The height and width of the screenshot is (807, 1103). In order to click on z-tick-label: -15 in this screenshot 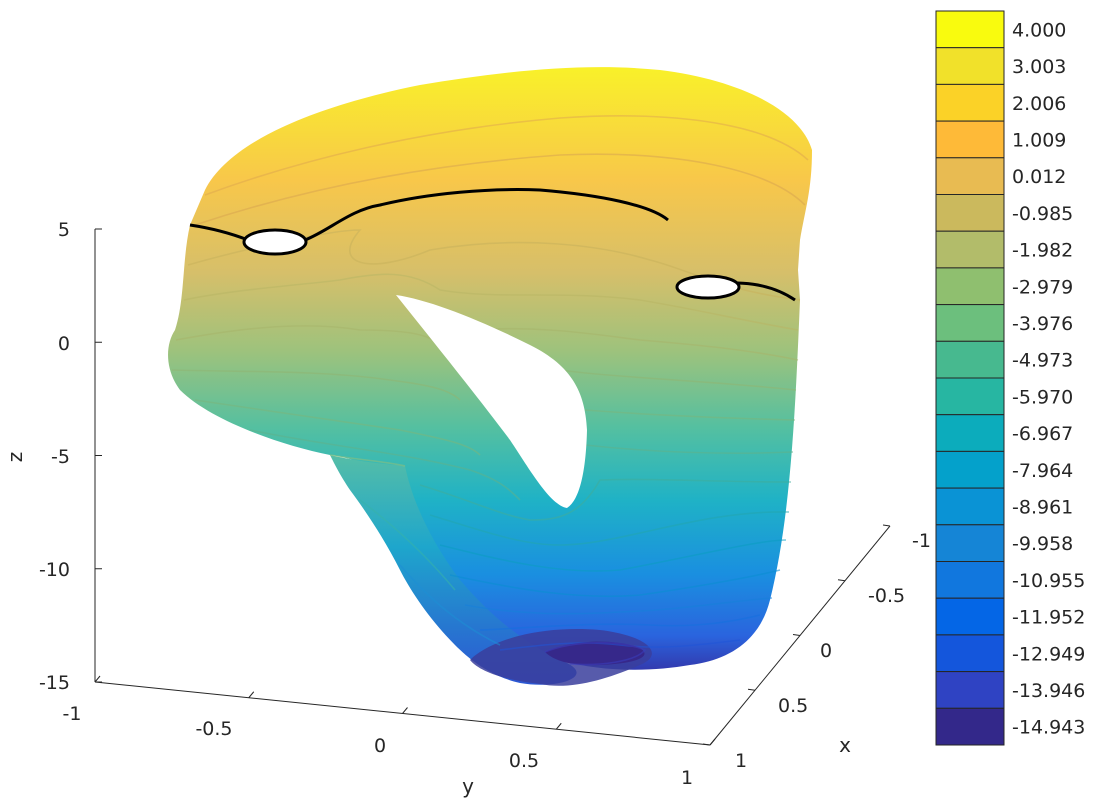, I will do `click(54, 683)`.